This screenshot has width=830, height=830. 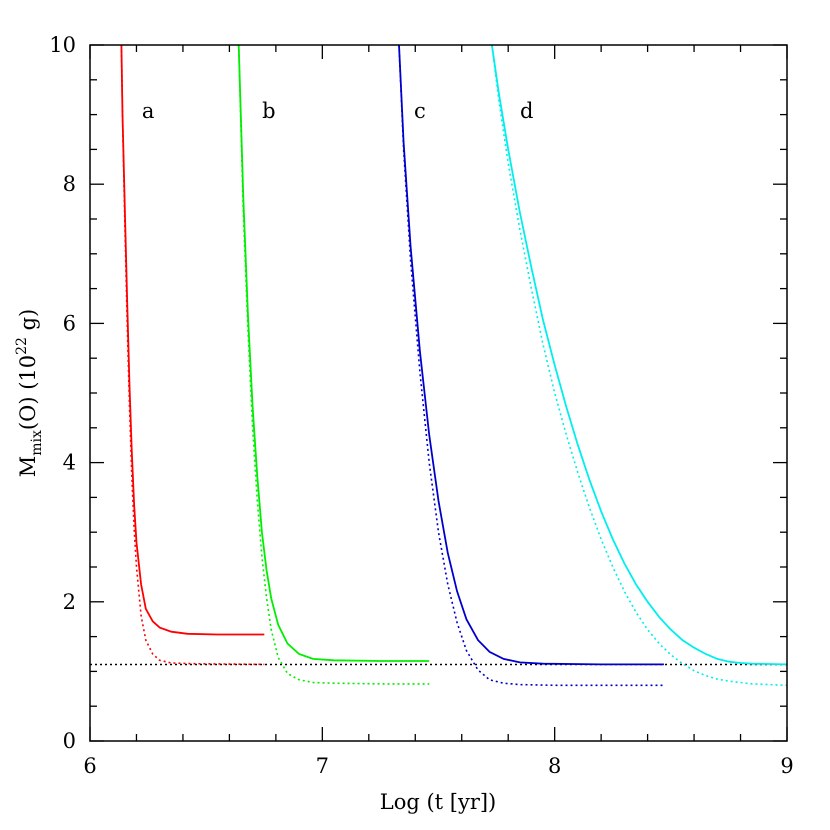 I want to click on series-a-solid-line, so click(x=192, y=340).